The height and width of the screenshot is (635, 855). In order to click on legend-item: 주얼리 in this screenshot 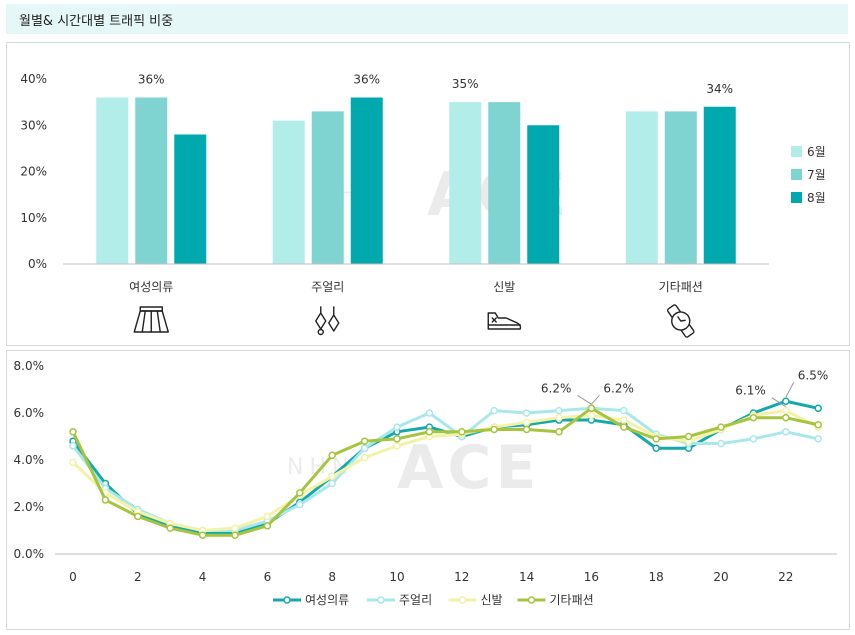, I will do `click(399, 600)`.